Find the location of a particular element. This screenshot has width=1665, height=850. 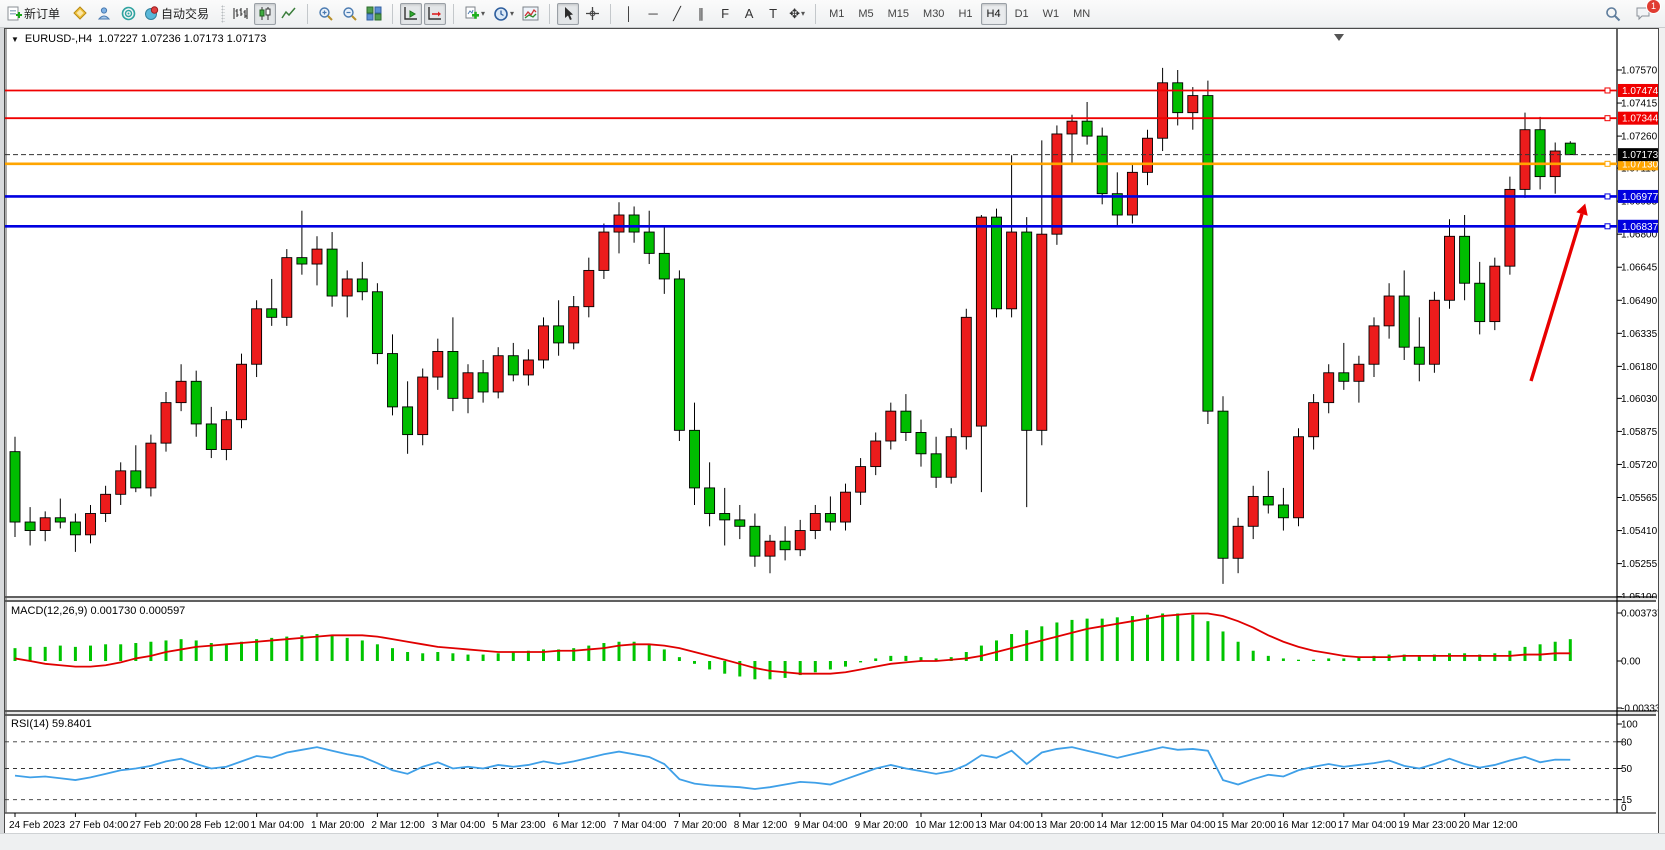

timeframe-m1-button: M1 is located at coordinates (837, 13).